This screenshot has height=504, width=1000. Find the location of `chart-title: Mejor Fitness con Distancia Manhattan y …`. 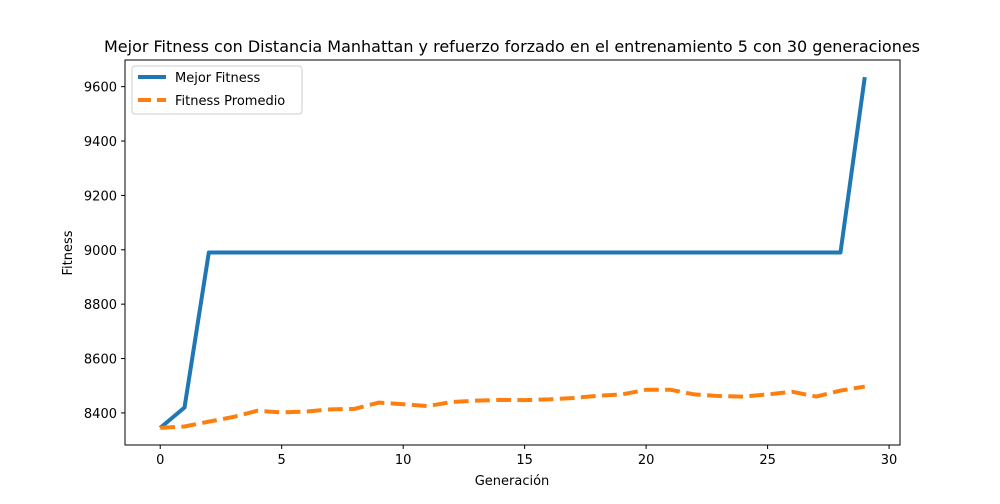

chart-title: Mejor Fitness con Distancia Manhattan y … is located at coordinates (512, 46).